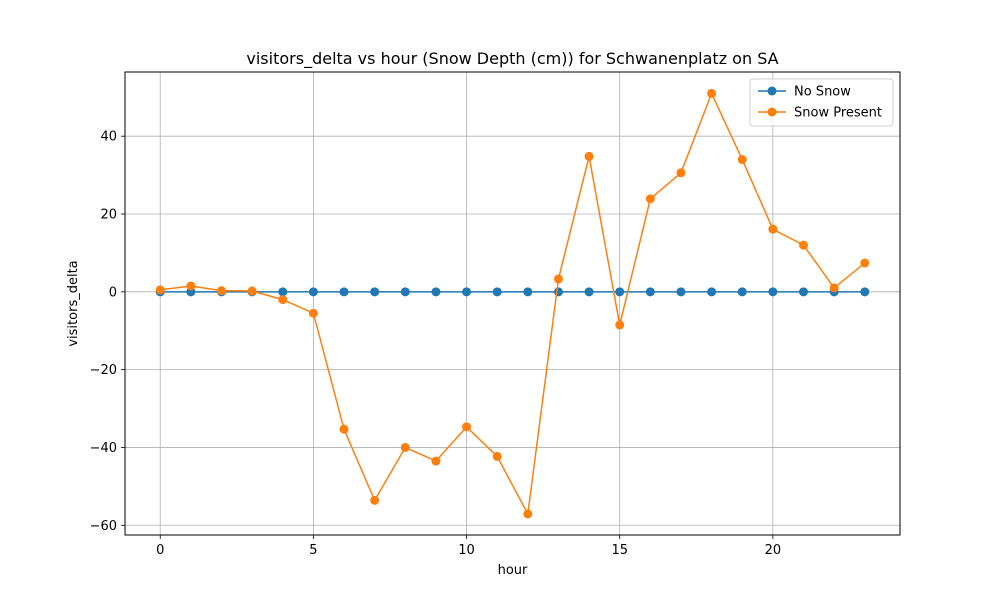 The height and width of the screenshot is (600, 1000). I want to click on legend-entry: Snow Present, so click(838, 113).